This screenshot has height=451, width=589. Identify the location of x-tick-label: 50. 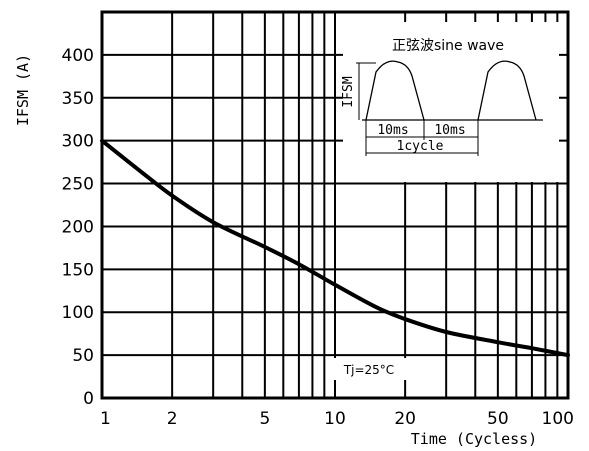
(498, 419).